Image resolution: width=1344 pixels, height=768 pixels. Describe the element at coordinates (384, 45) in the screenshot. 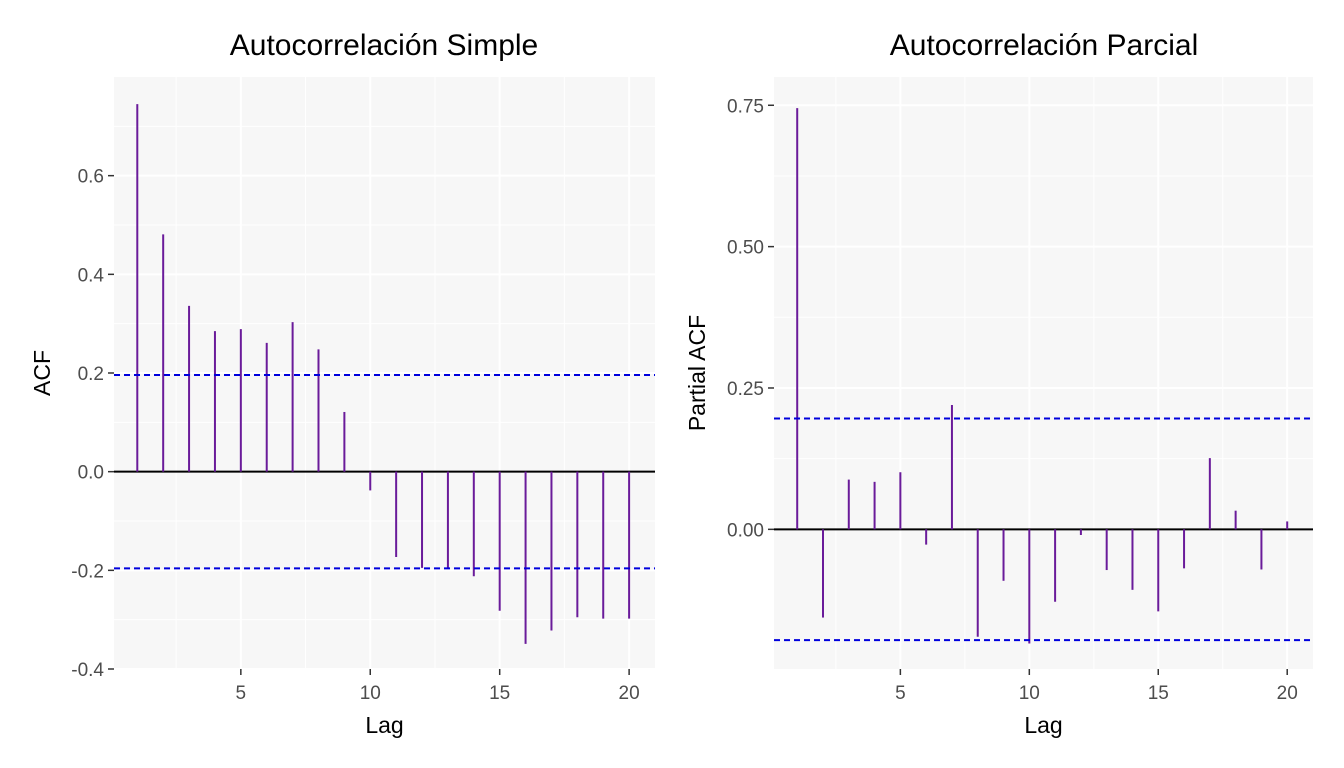

I see `chart-title: Autocorrelación Simple` at that location.